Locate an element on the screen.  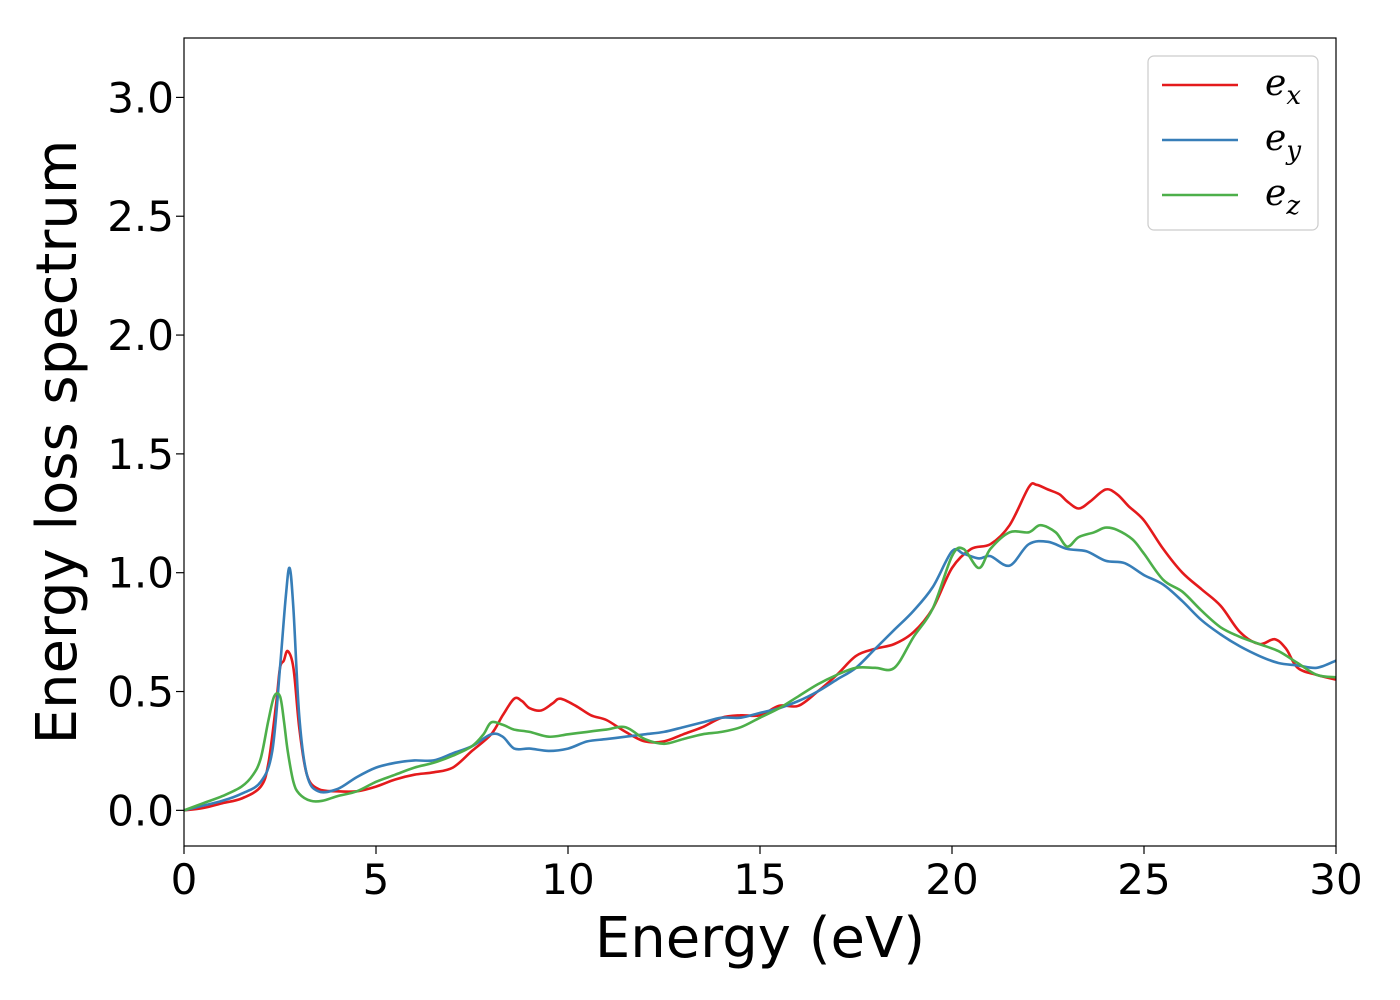
legend-subscript: x is located at coordinates (1293, 96).